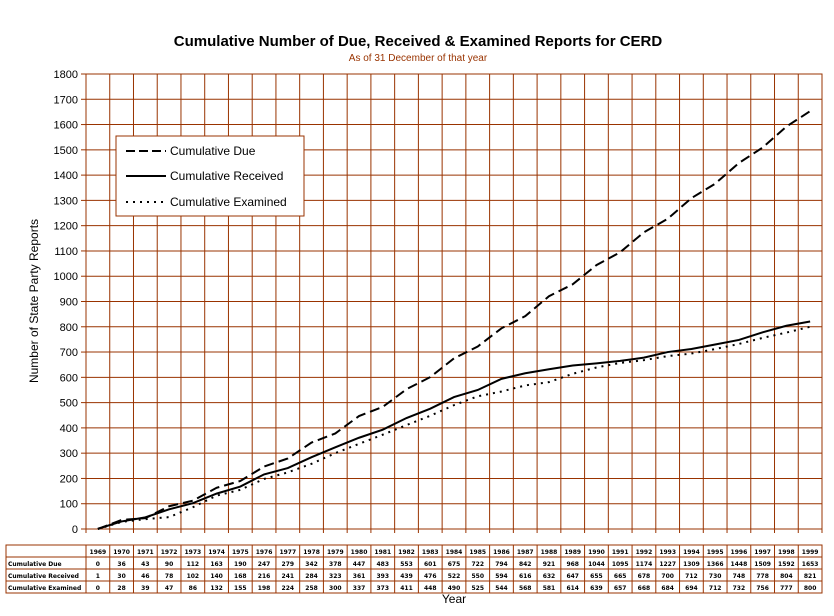 Image resolution: width=834 pixels, height=616 pixels. What do you see at coordinates (549, 552) in the screenshot?
I see `table-year-cell: 1988` at bounding box center [549, 552].